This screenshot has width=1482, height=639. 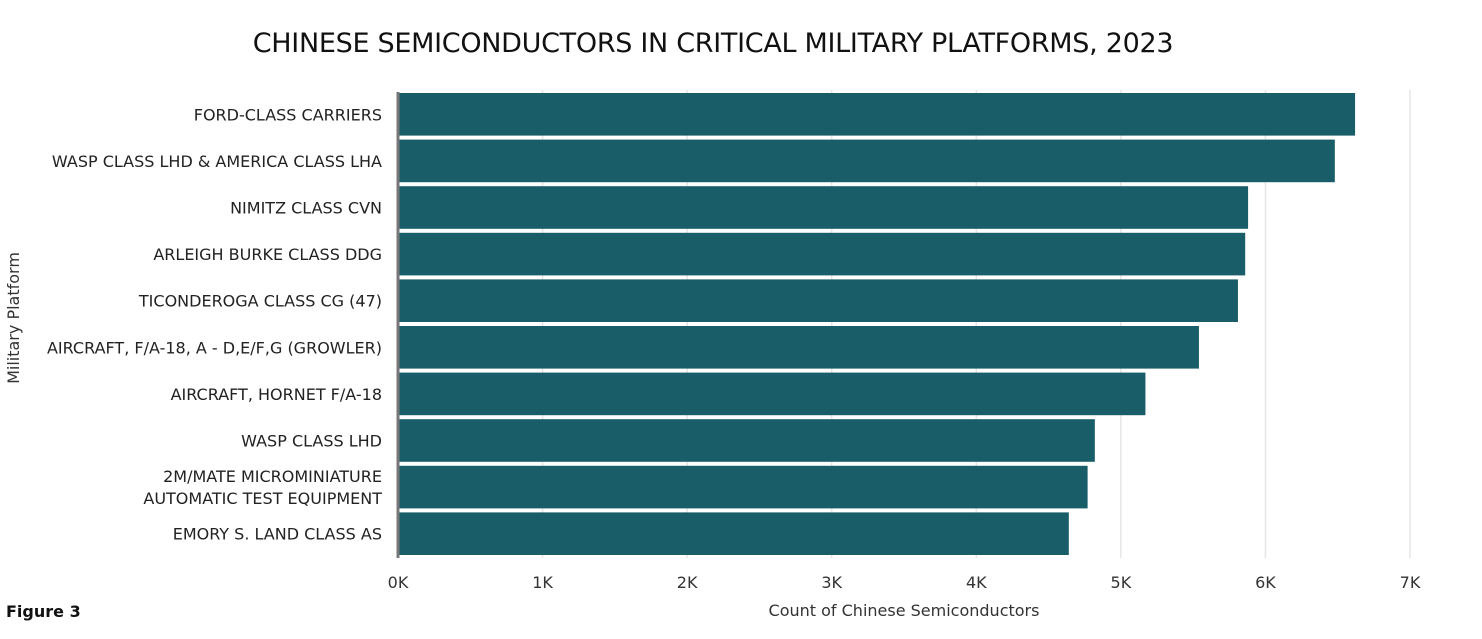 I want to click on category-label: AIRCRAFT, F/A-18, A - D,E/F,G (GROWLER), so click(x=214, y=347).